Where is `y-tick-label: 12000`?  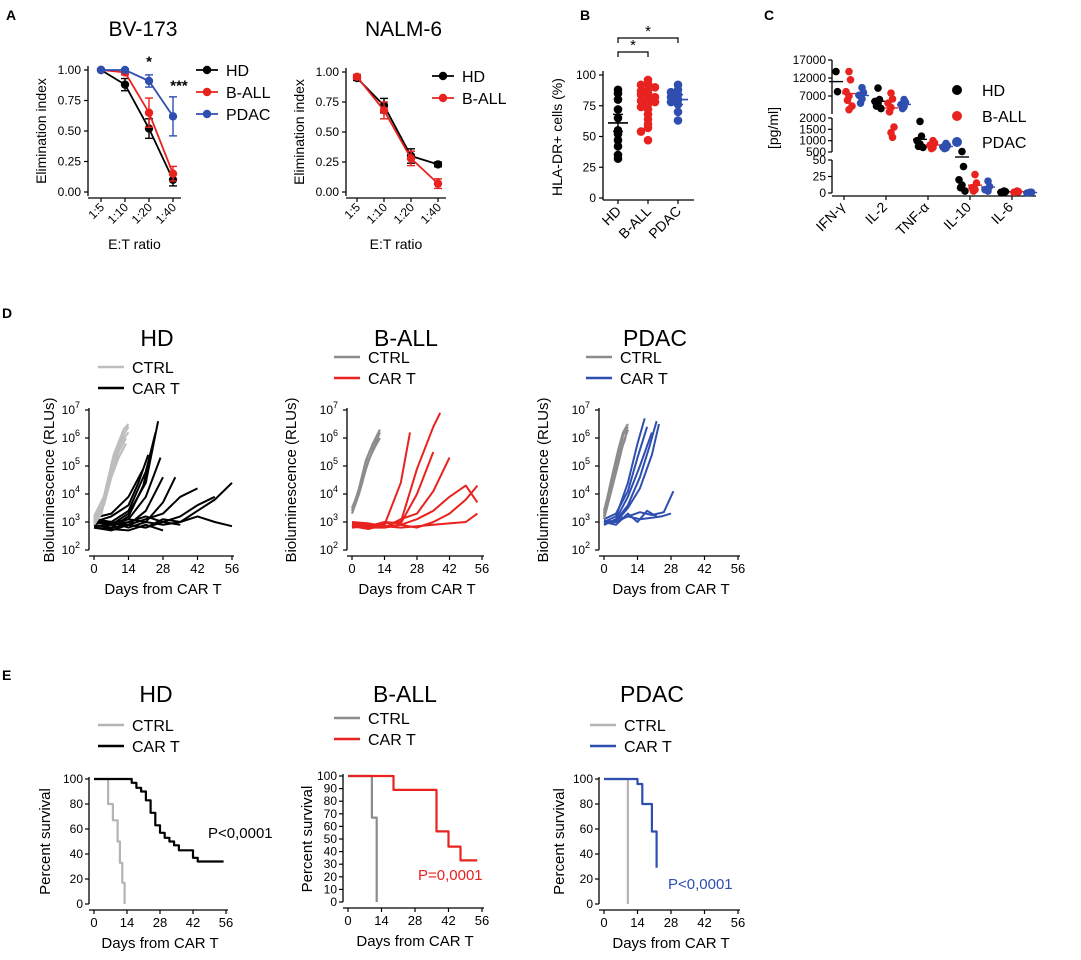
y-tick-label: 12000 is located at coordinates (810, 78).